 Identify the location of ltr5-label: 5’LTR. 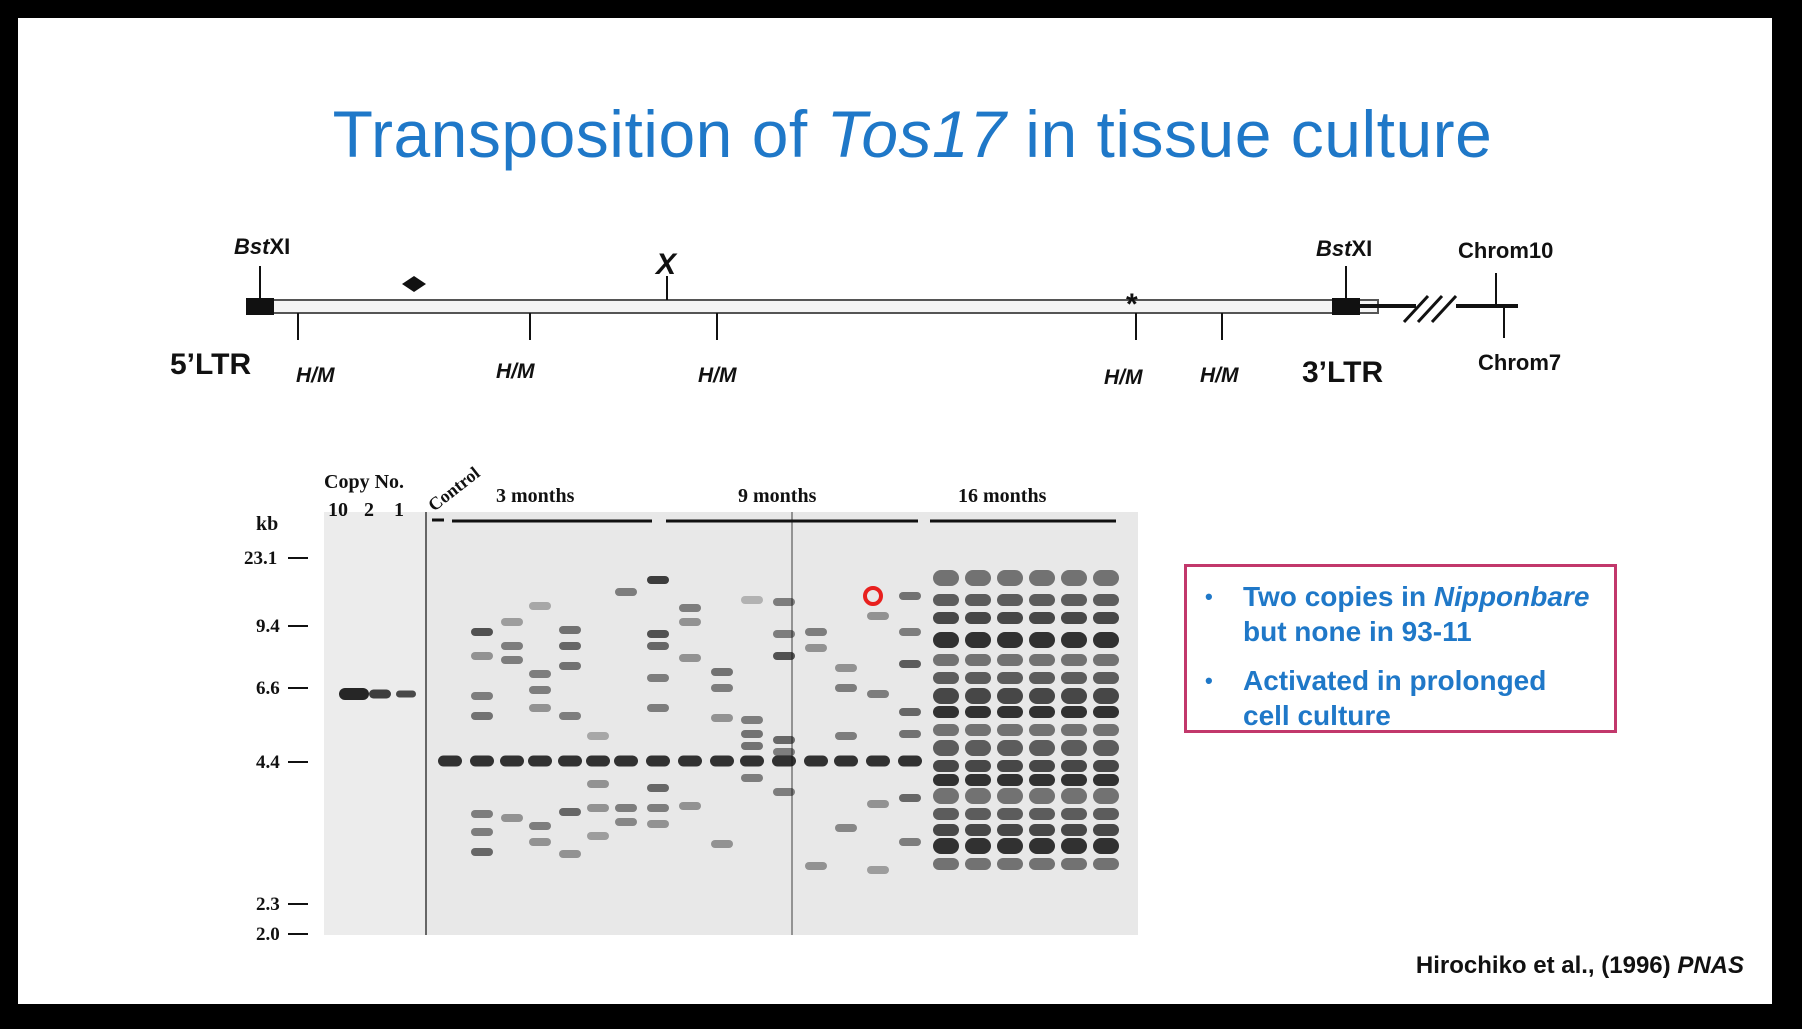
(210, 364).